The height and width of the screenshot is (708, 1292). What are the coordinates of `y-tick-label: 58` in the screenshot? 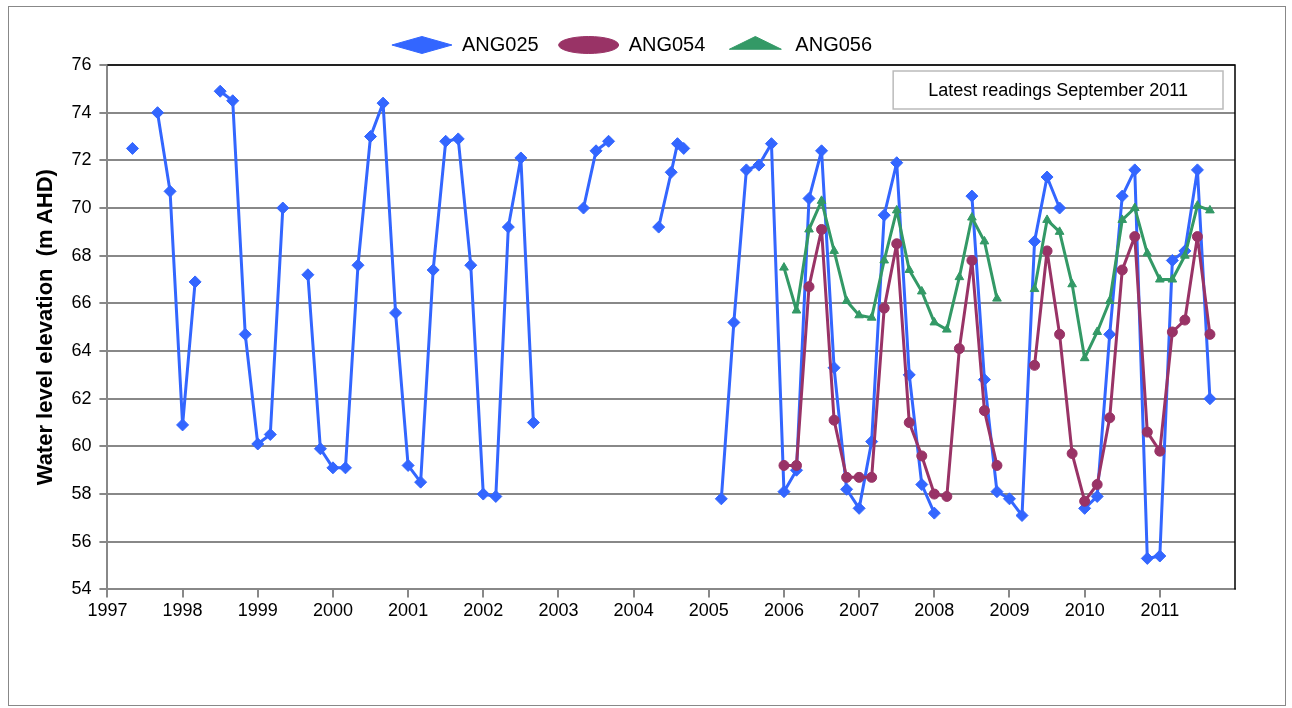 It's located at (81, 493).